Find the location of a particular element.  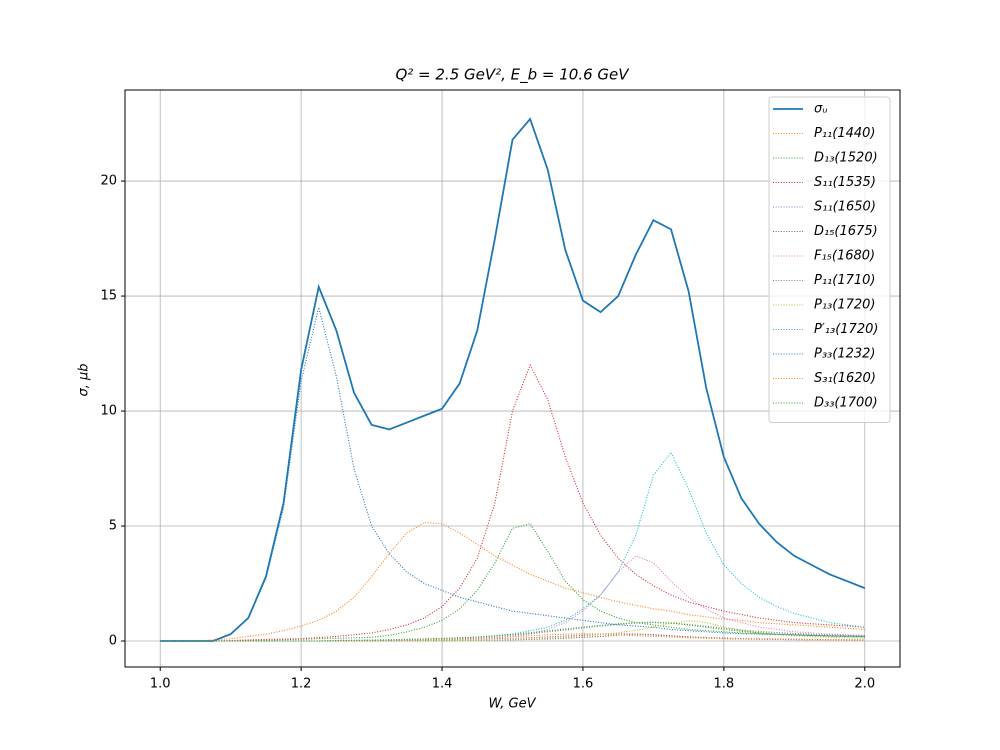

legend-label: σᵤ is located at coordinates (821, 109).